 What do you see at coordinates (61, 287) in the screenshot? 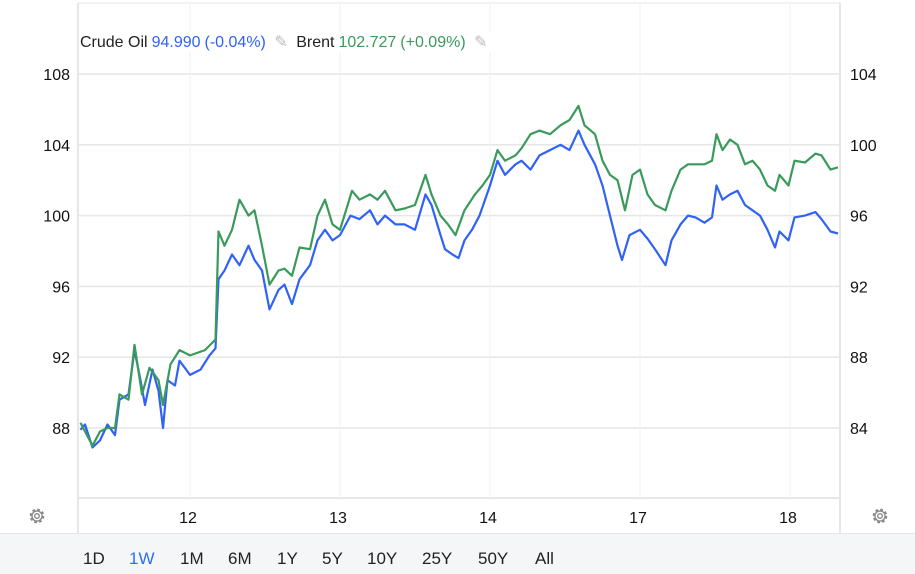
I see `left-axis-tick: 96` at bounding box center [61, 287].